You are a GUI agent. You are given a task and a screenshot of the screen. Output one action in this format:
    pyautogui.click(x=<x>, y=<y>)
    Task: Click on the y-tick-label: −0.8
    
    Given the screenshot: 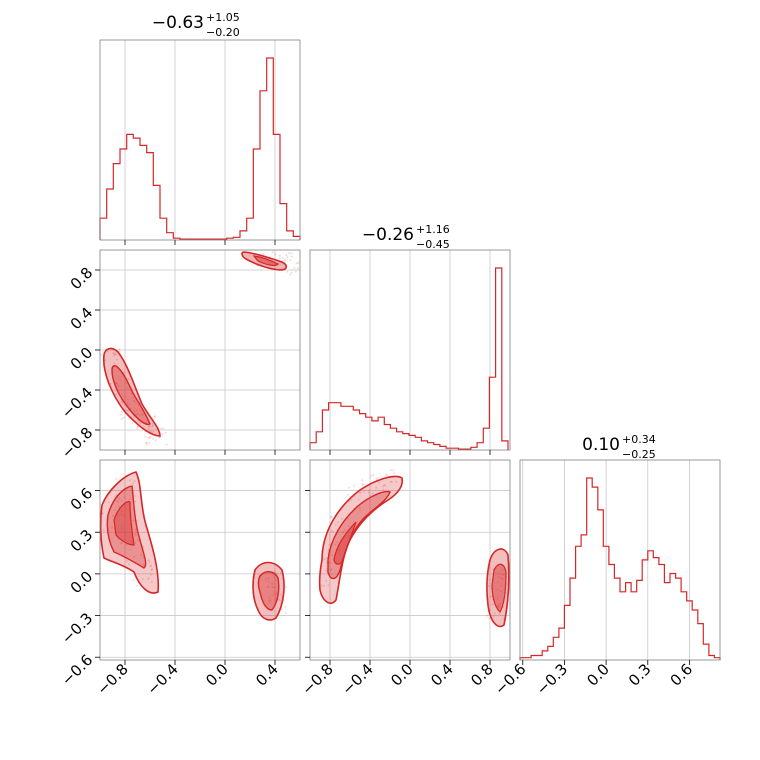 What is the action you would take?
    pyautogui.click(x=77, y=443)
    